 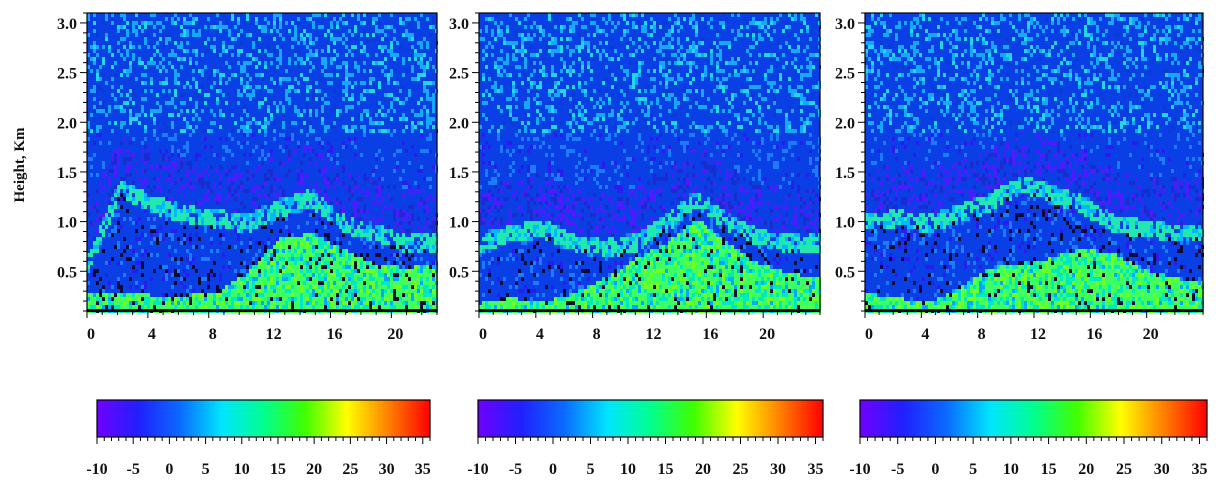 I want to click on colorbar-1: -10 -5 0 5 10 15 20 25 30 35, so click(x=258, y=438).